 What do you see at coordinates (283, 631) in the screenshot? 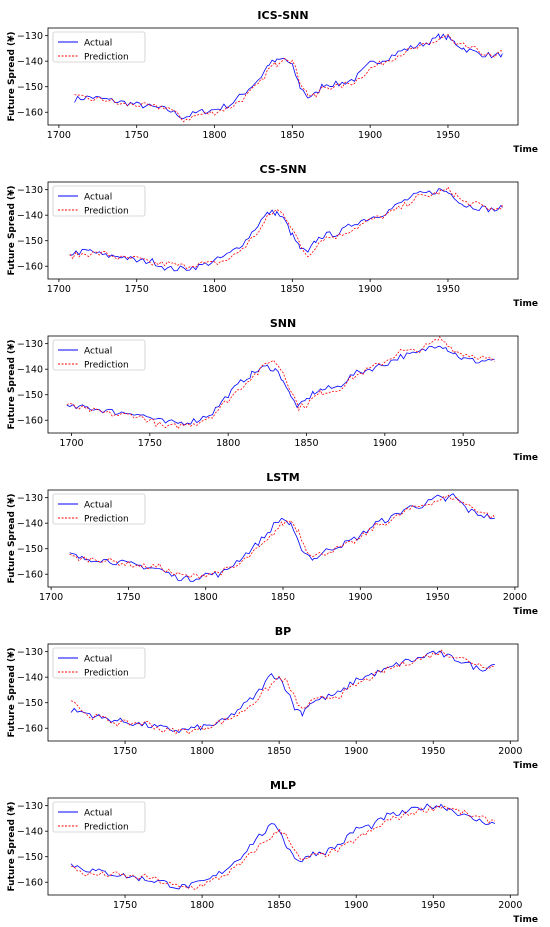
I see `chart-title: BP` at bounding box center [283, 631].